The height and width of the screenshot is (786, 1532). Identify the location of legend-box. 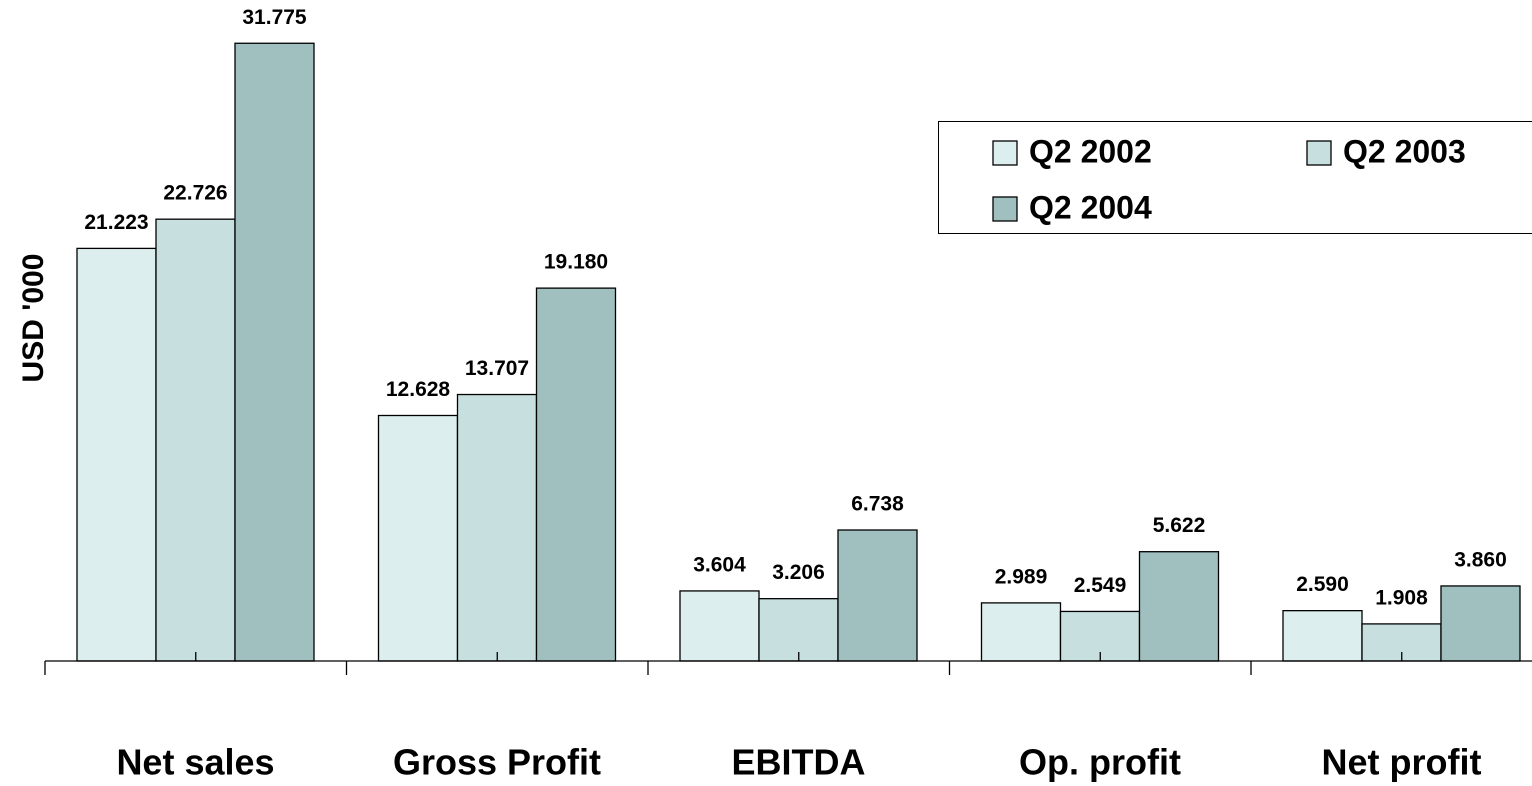
(1235, 177).